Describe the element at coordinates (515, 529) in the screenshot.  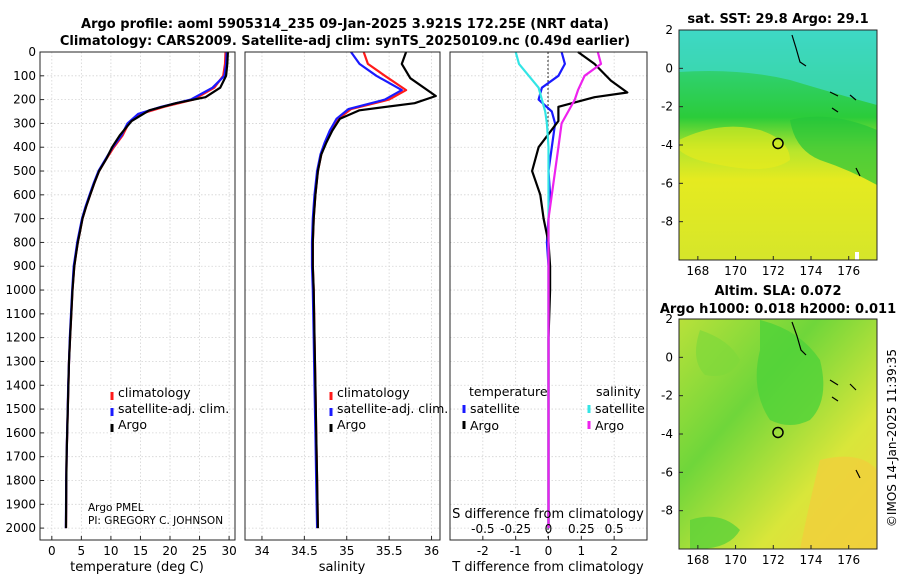
I see `x2-tick-label: -0.25` at that location.